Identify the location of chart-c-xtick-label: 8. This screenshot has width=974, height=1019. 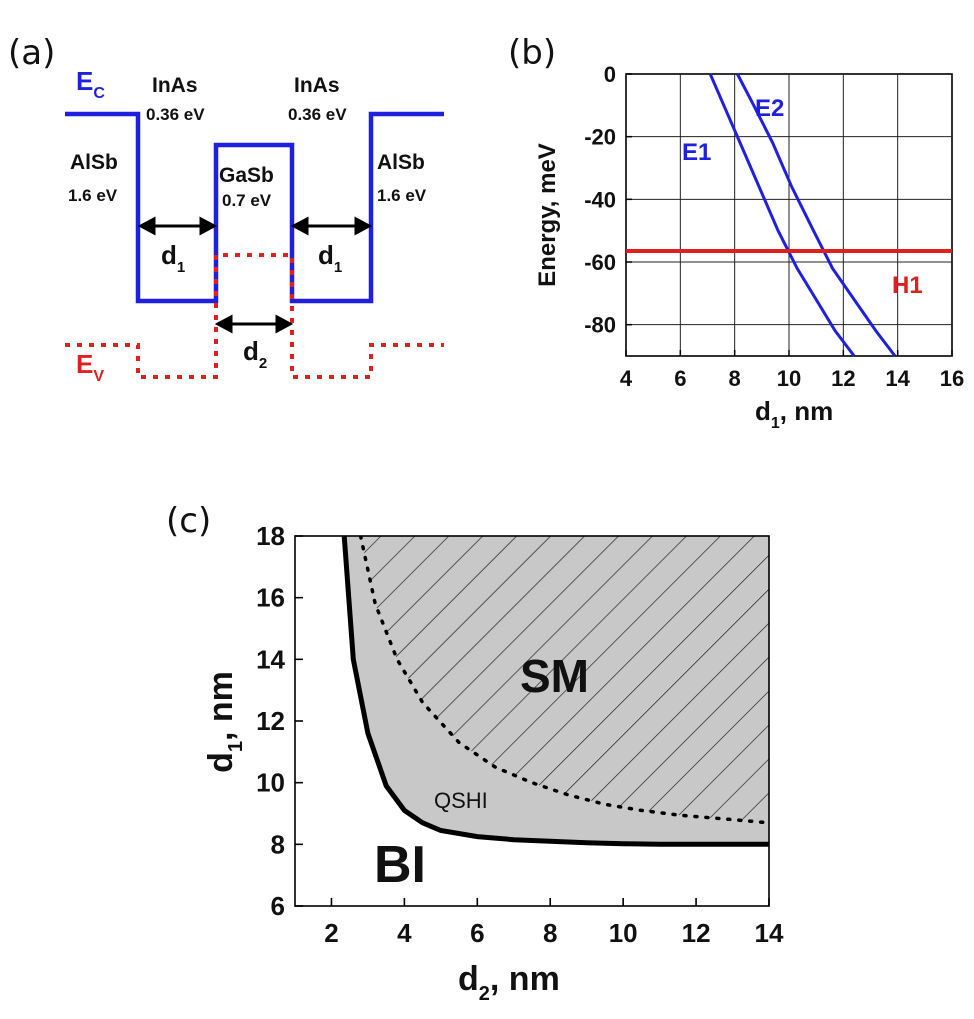
(550, 933).